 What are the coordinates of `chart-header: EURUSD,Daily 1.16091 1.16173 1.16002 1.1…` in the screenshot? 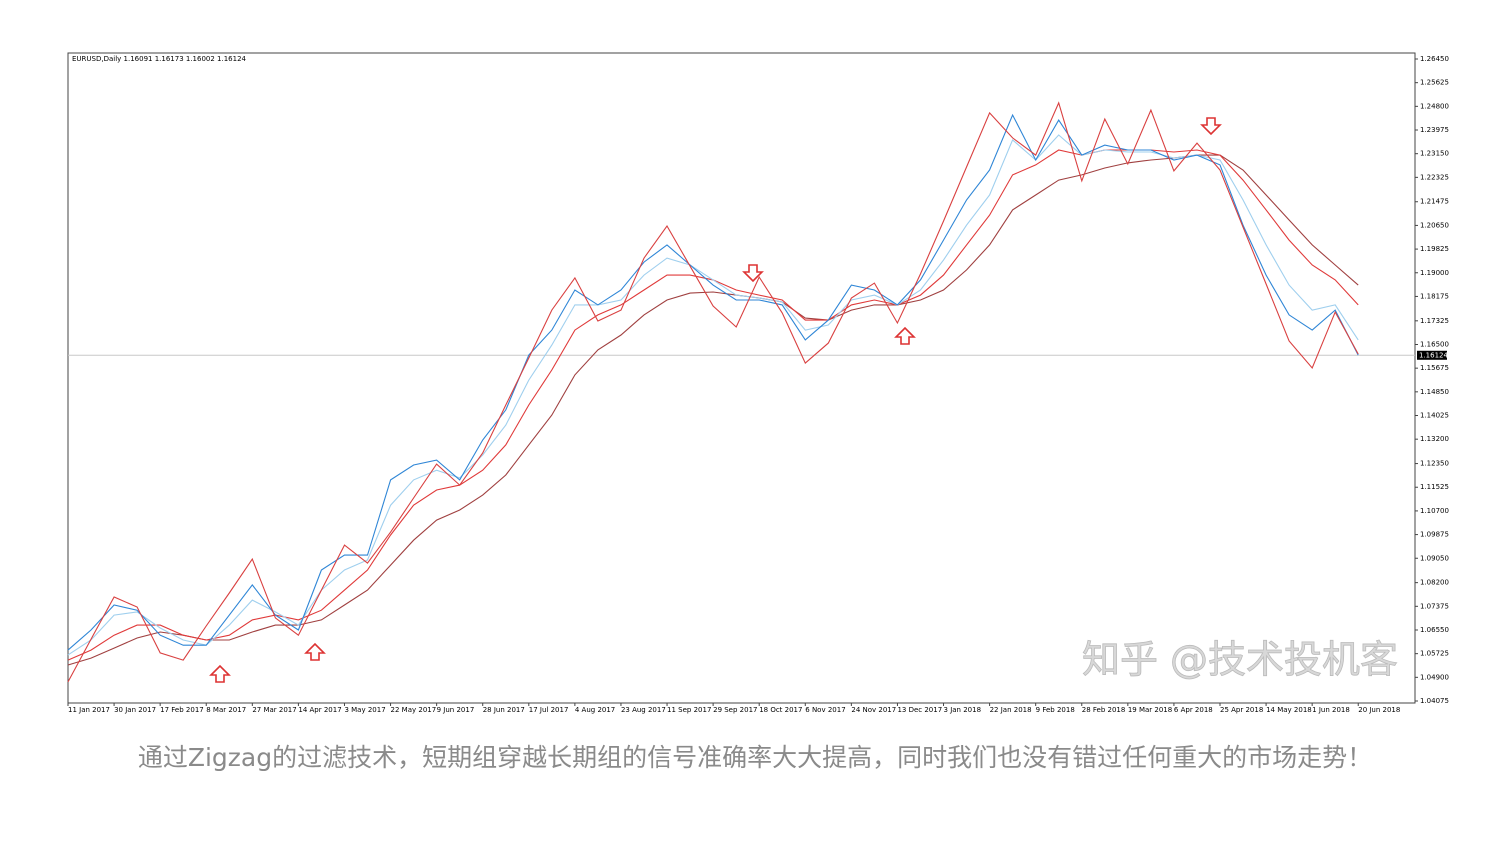 It's located at (159, 59).